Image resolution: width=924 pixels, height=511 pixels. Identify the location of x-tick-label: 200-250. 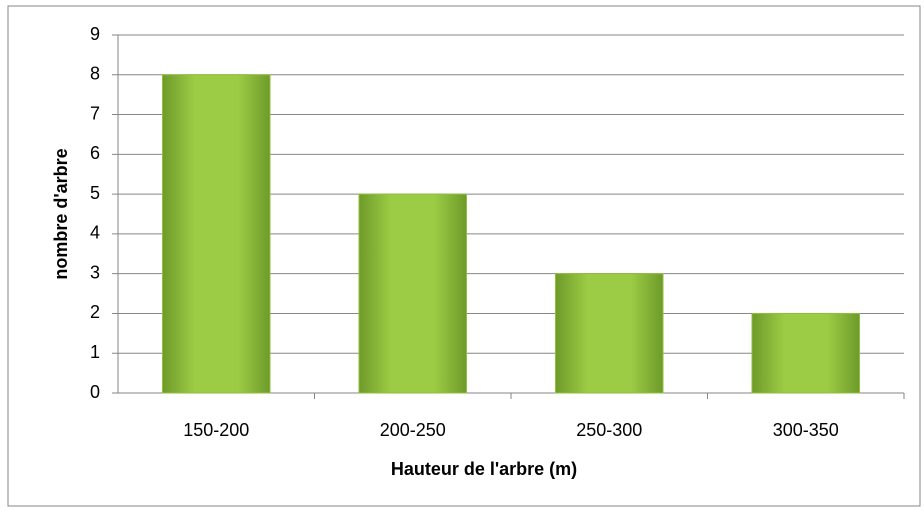
(413, 430).